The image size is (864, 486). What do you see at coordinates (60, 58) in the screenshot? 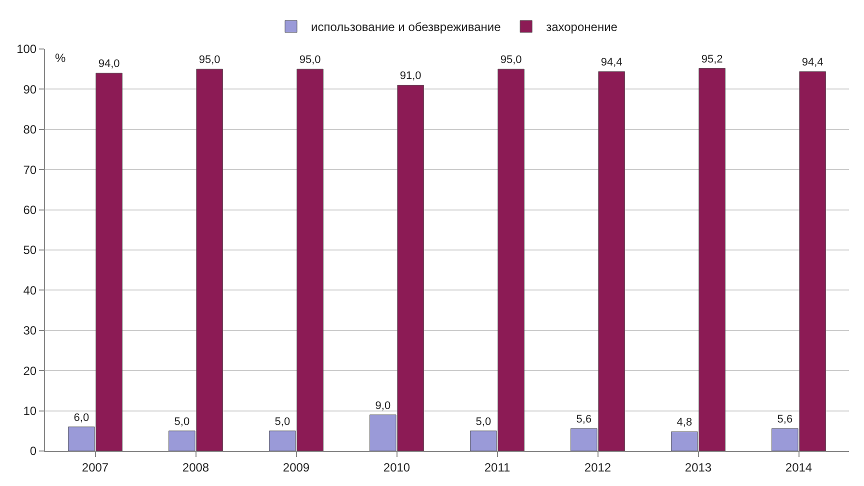
I see `annotation: %` at bounding box center [60, 58].